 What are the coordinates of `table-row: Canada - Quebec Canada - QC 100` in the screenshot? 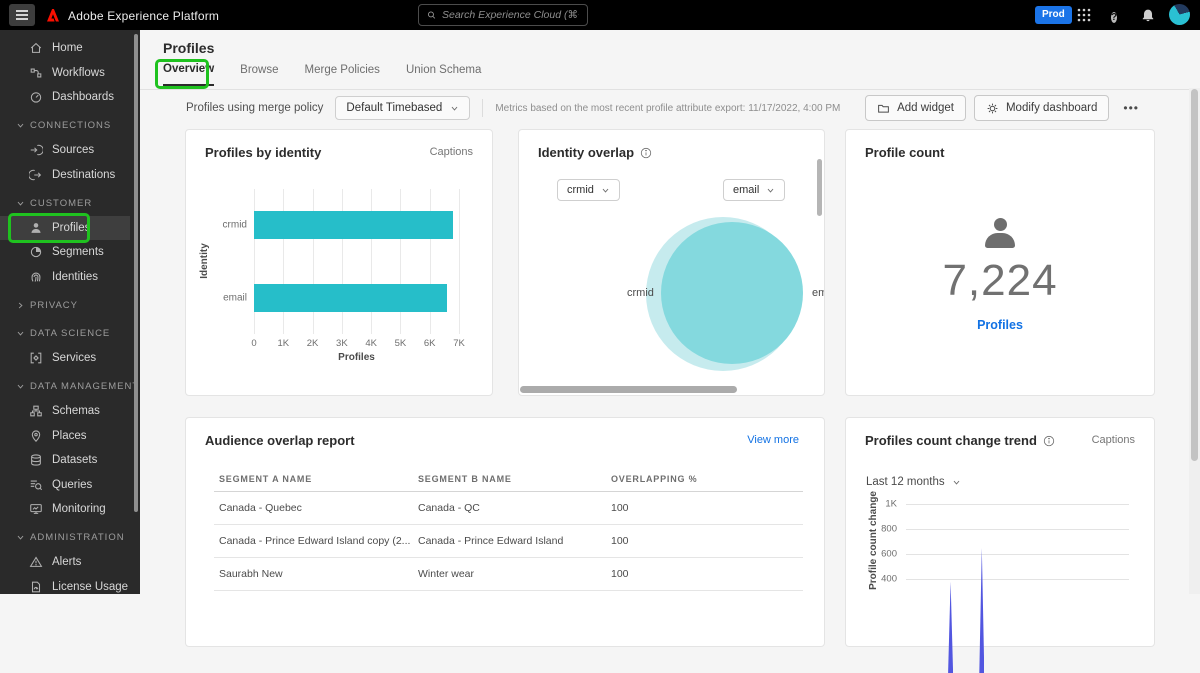 It's located at (508, 508).